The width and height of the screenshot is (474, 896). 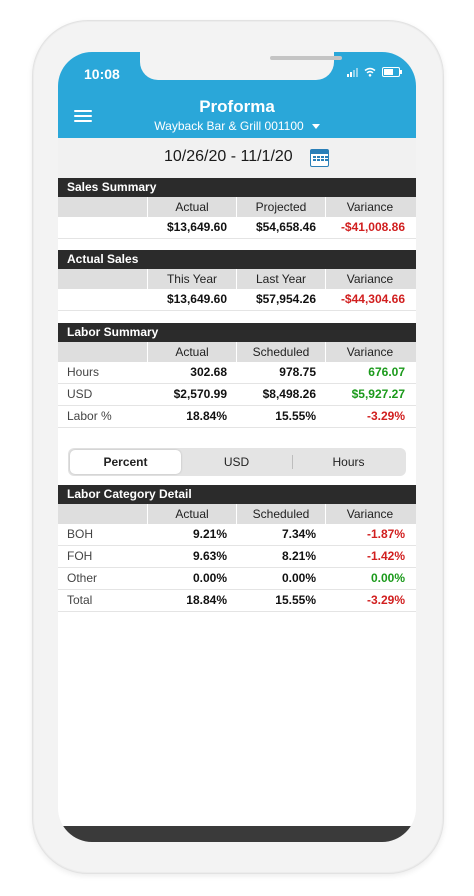 I want to click on table-header-row: This Year Last Year Variance, so click(x=237, y=279).